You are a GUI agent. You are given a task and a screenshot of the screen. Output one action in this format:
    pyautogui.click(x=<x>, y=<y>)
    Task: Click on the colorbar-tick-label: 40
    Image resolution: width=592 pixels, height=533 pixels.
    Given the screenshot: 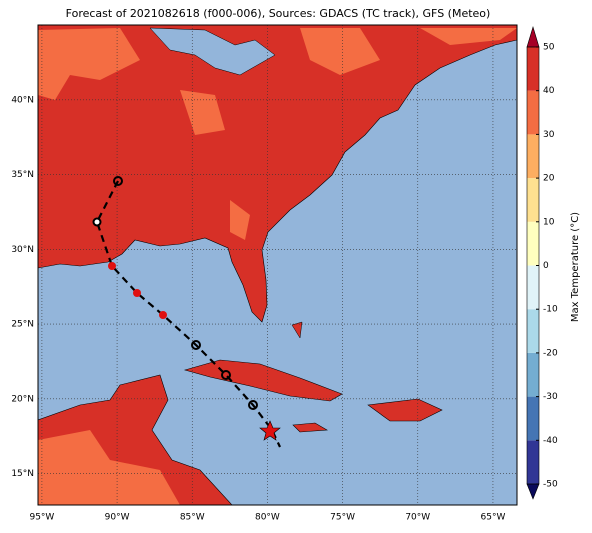 What is the action you would take?
    pyautogui.click(x=549, y=91)
    